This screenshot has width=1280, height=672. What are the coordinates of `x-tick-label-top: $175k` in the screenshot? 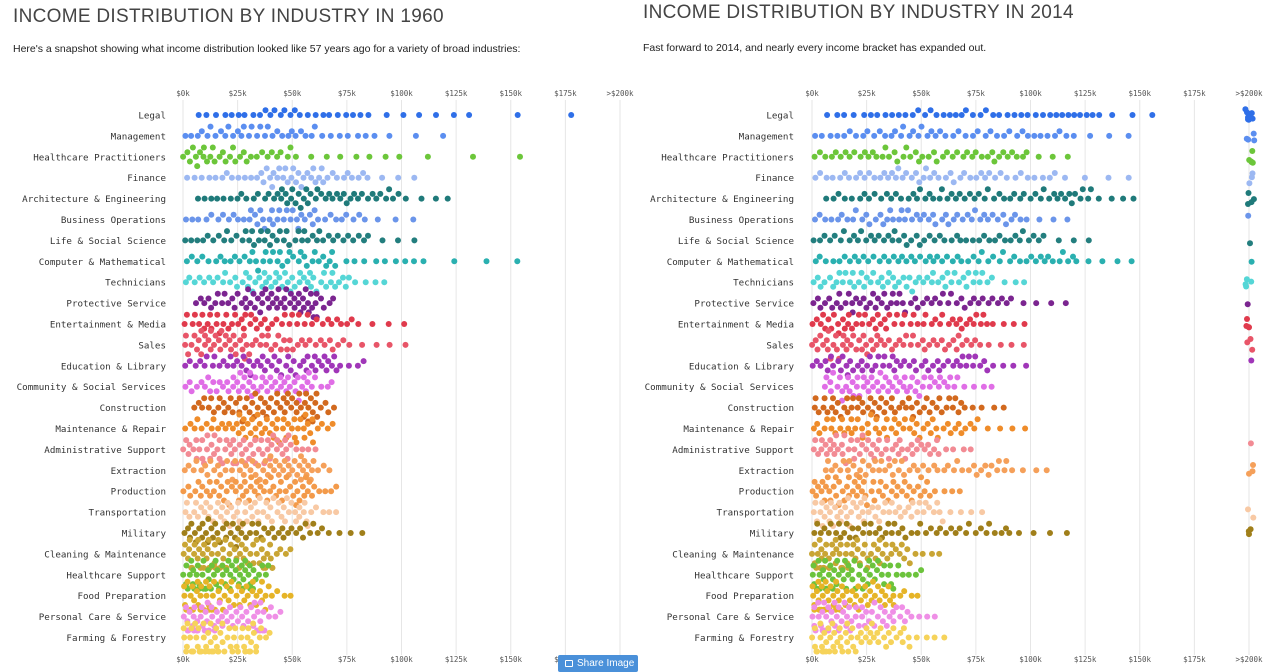 It's located at (565, 93).